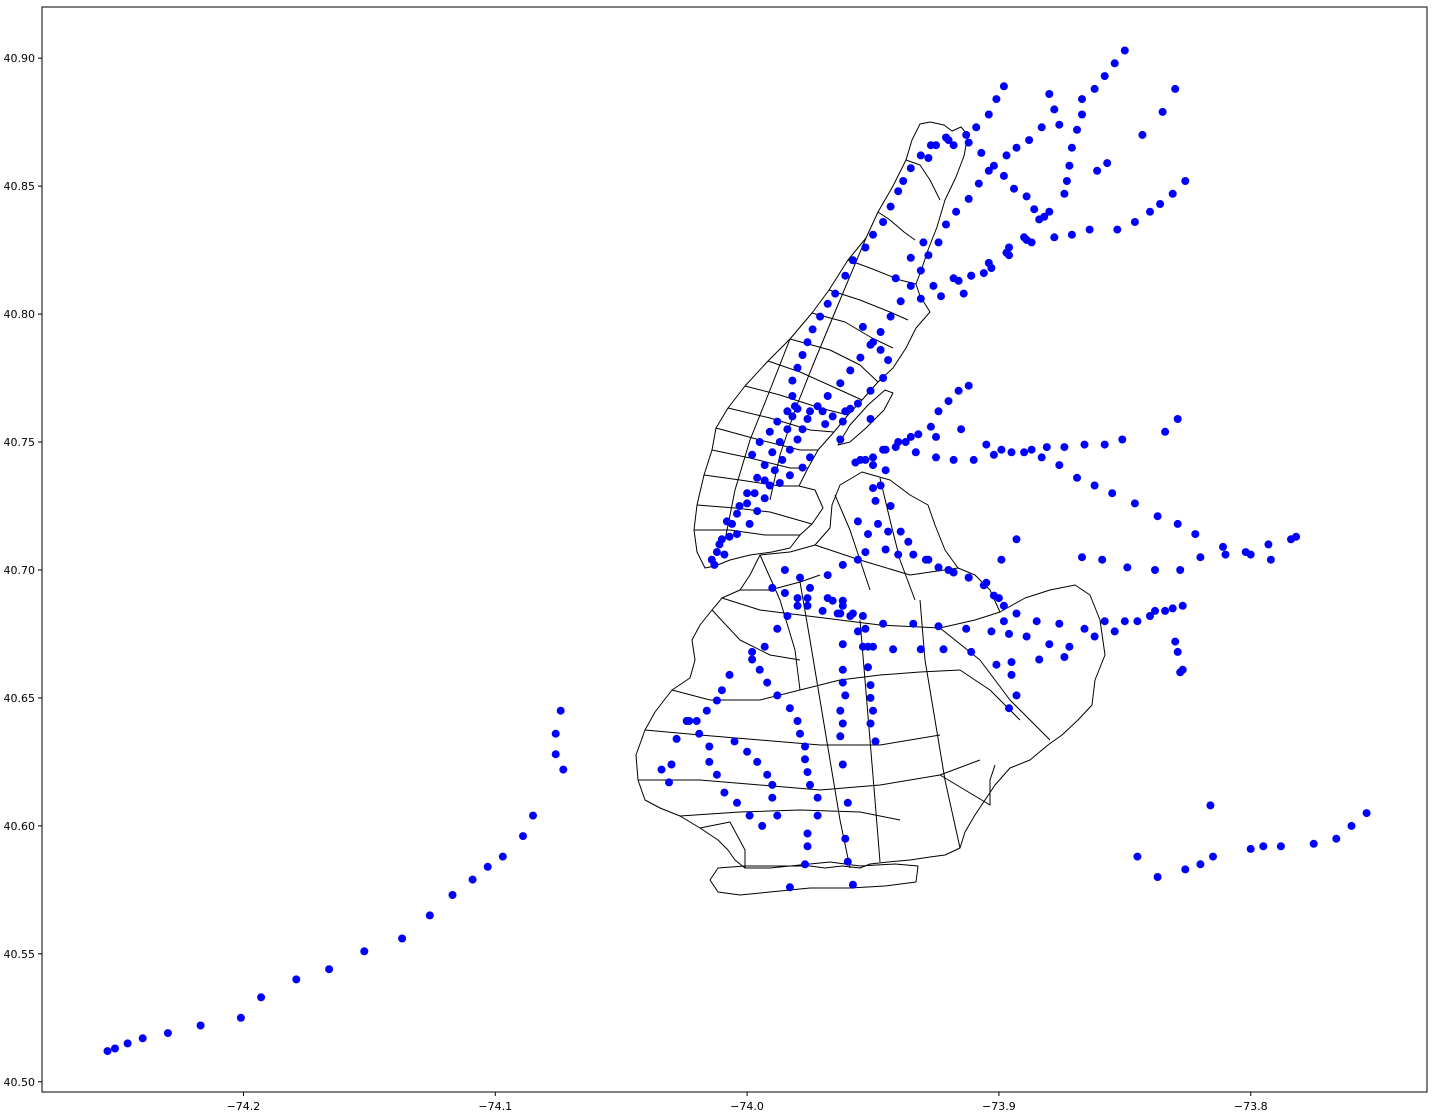 The width and height of the screenshot is (1433, 1118). I want to click on x-tick-label: −73.8, so click(1251, 1106).